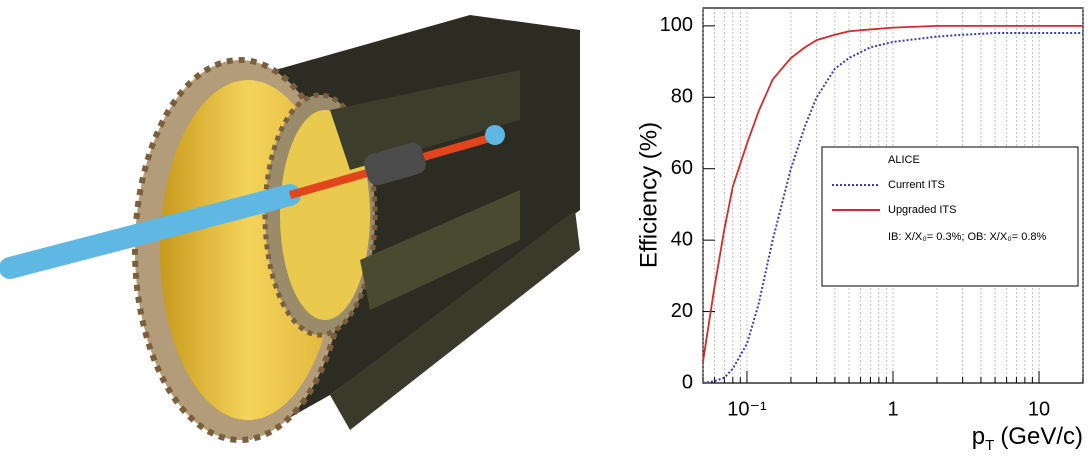 The width and height of the screenshot is (1089, 456). What do you see at coordinates (989, 445) in the screenshot?
I see `x-label-sub: T` at bounding box center [989, 445].